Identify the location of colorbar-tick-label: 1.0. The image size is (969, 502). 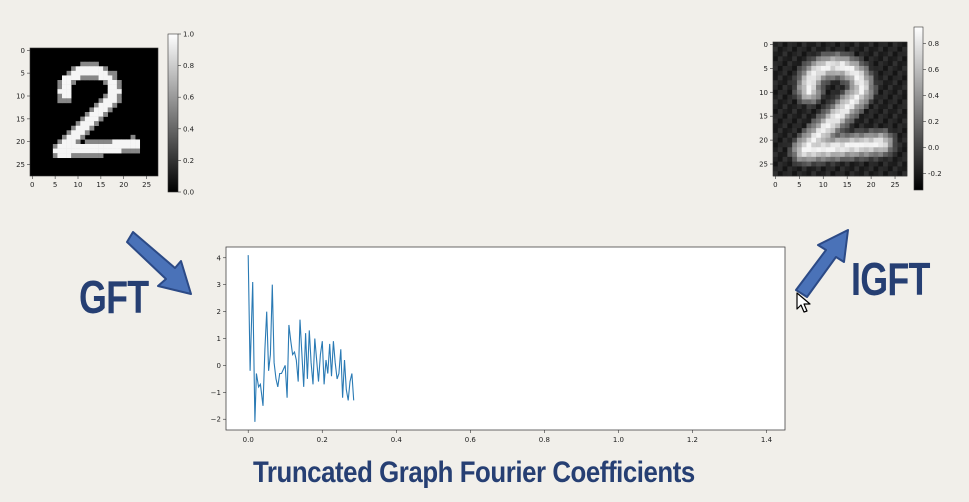
(188, 35).